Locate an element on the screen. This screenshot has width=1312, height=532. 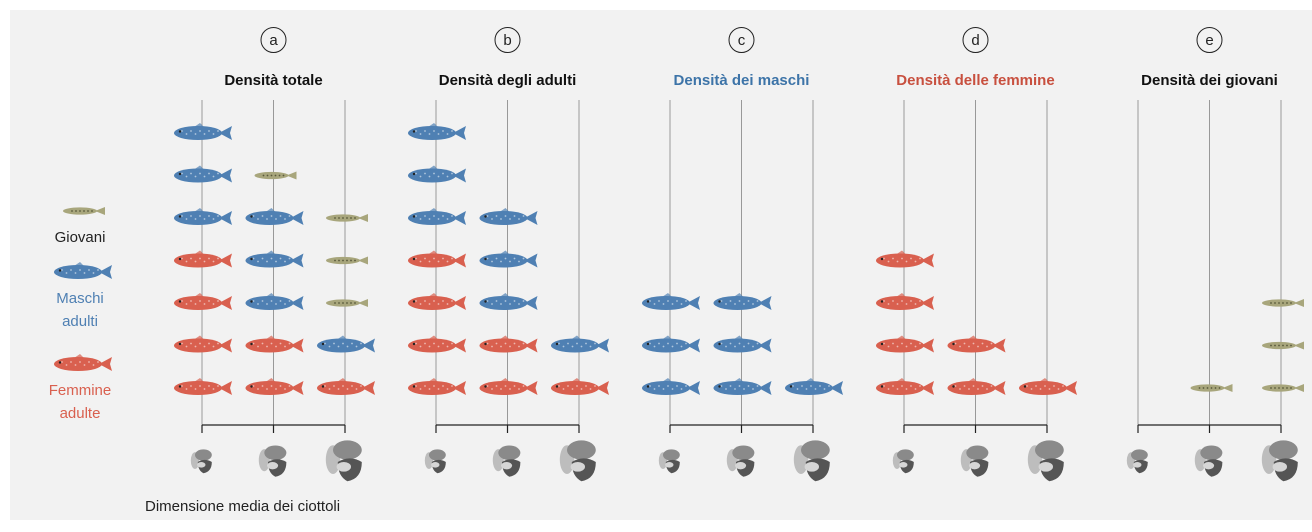
juvenile-fish is located at coordinates (275, 175).